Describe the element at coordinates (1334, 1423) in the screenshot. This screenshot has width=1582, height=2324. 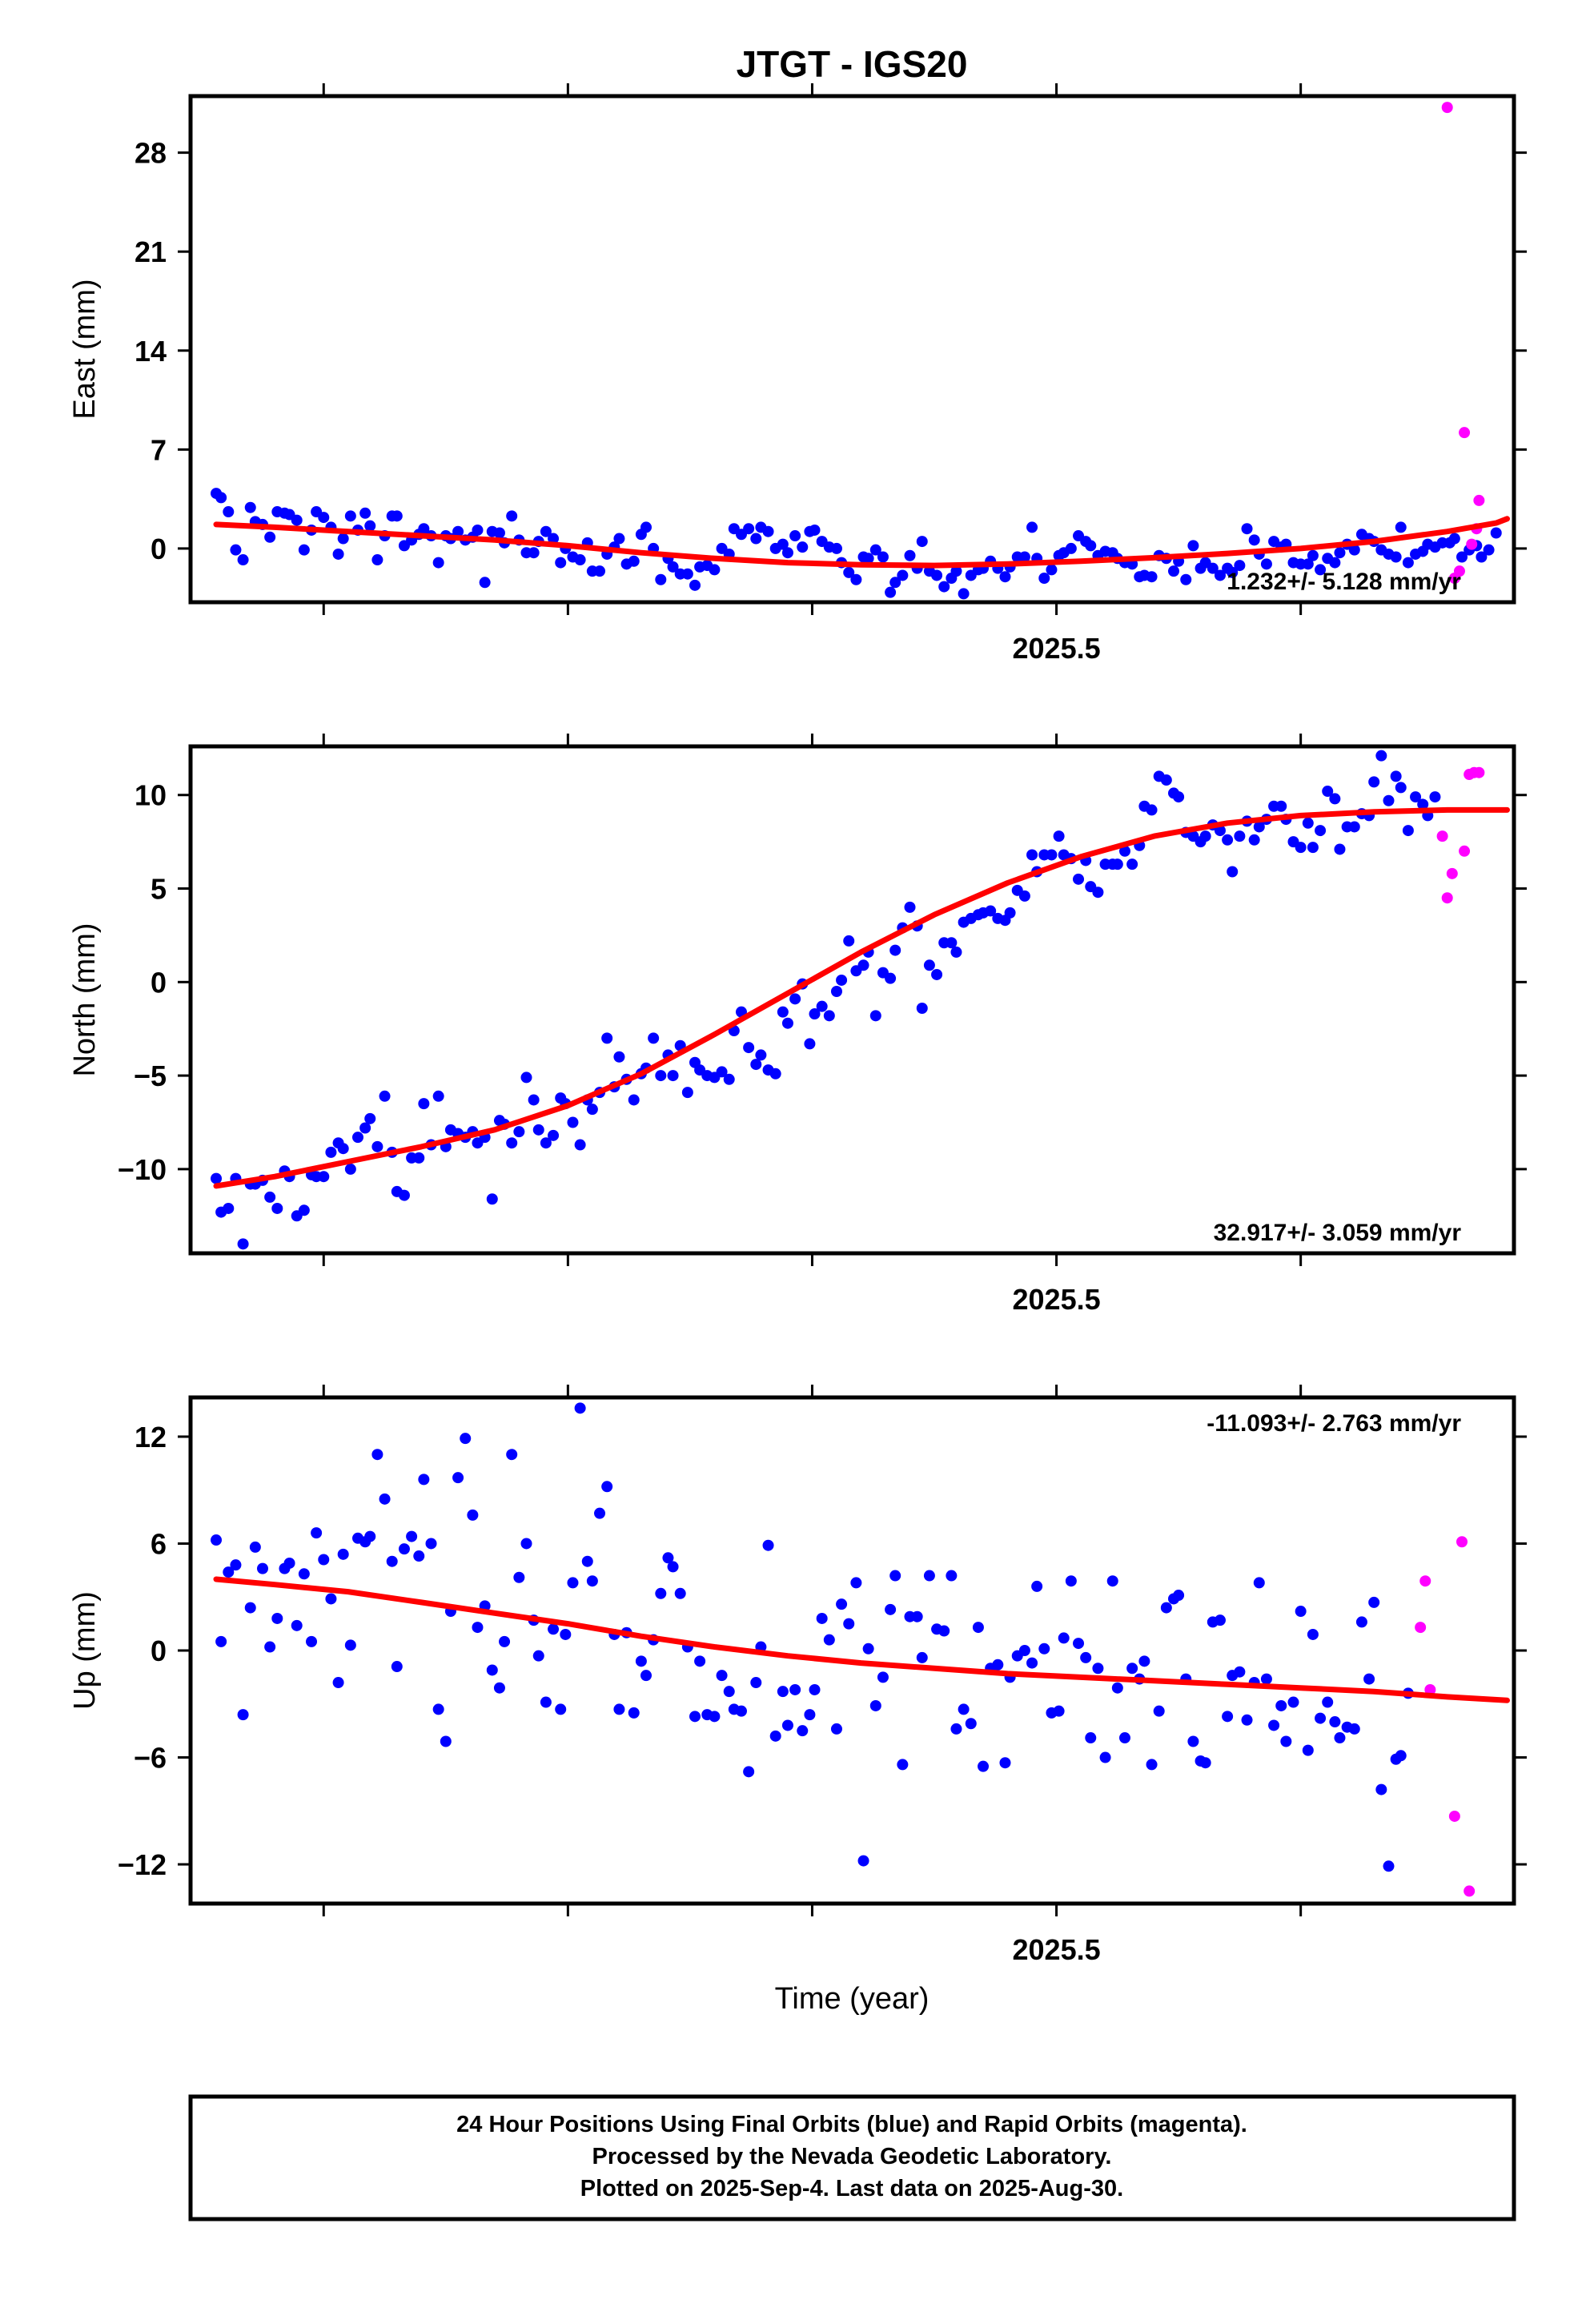
I see `up-rate-label: -11.093+/- 2.763 mm/yr` at that location.